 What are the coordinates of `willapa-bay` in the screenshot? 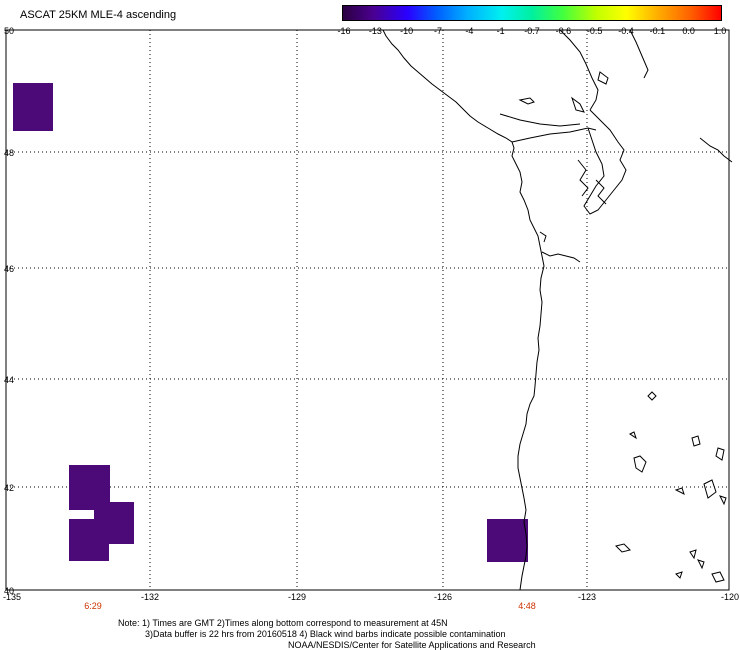 It's located at (543, 237).